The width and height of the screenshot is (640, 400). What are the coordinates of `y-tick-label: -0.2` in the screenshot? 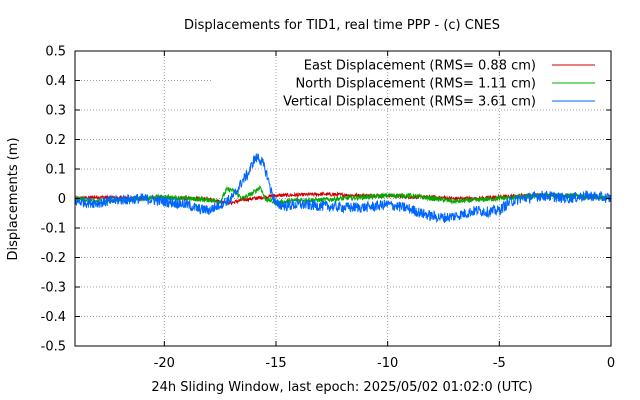 It's located at (53, 258).